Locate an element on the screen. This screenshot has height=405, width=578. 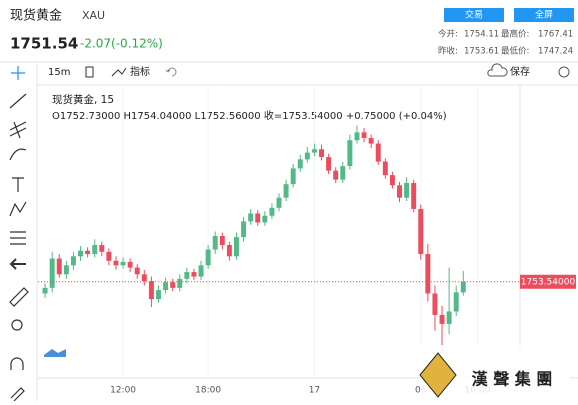
brush-tool is located at coordinates (18, 154).